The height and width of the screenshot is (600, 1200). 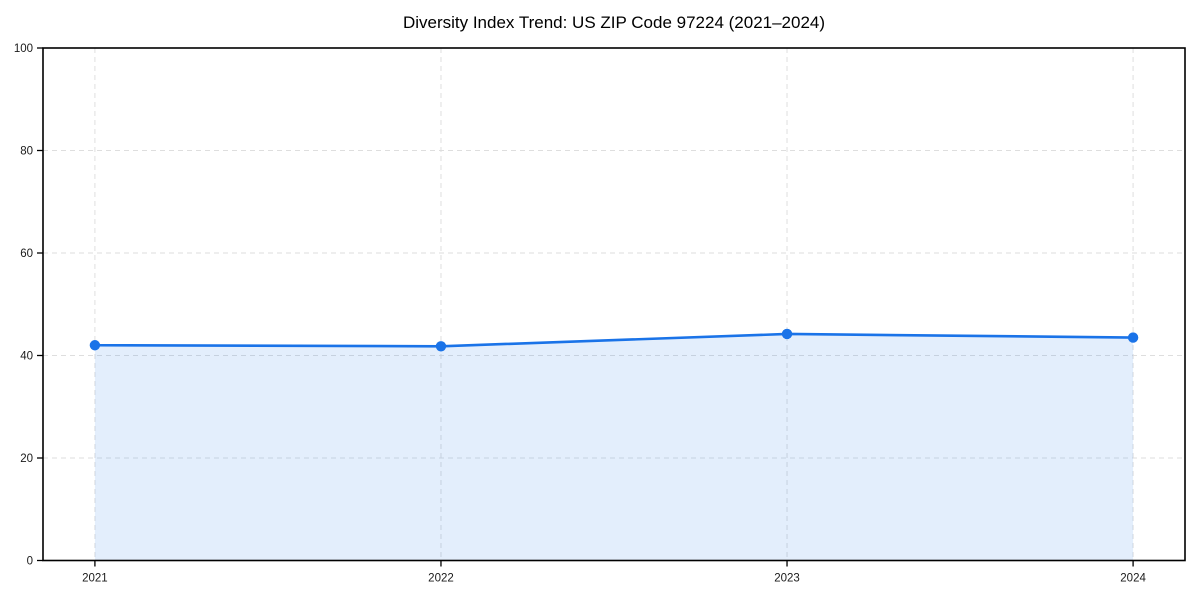 I want to click on y-tick-label: 20, so click(x=26, y=459).